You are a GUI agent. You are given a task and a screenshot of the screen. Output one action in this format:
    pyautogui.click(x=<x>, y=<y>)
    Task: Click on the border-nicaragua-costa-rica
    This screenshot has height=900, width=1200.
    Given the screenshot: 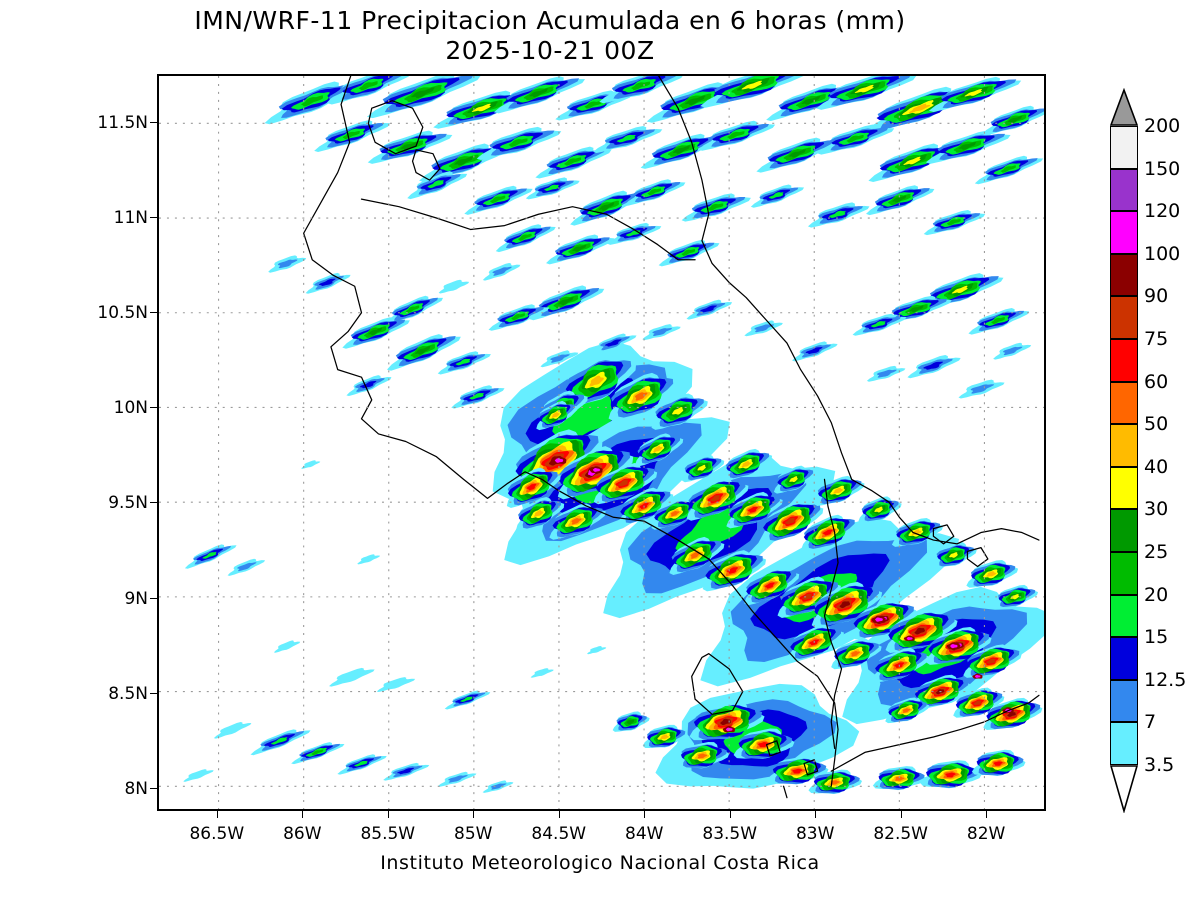 What is the action you would take?
    pyautogui.click(x=528, y=229)
    